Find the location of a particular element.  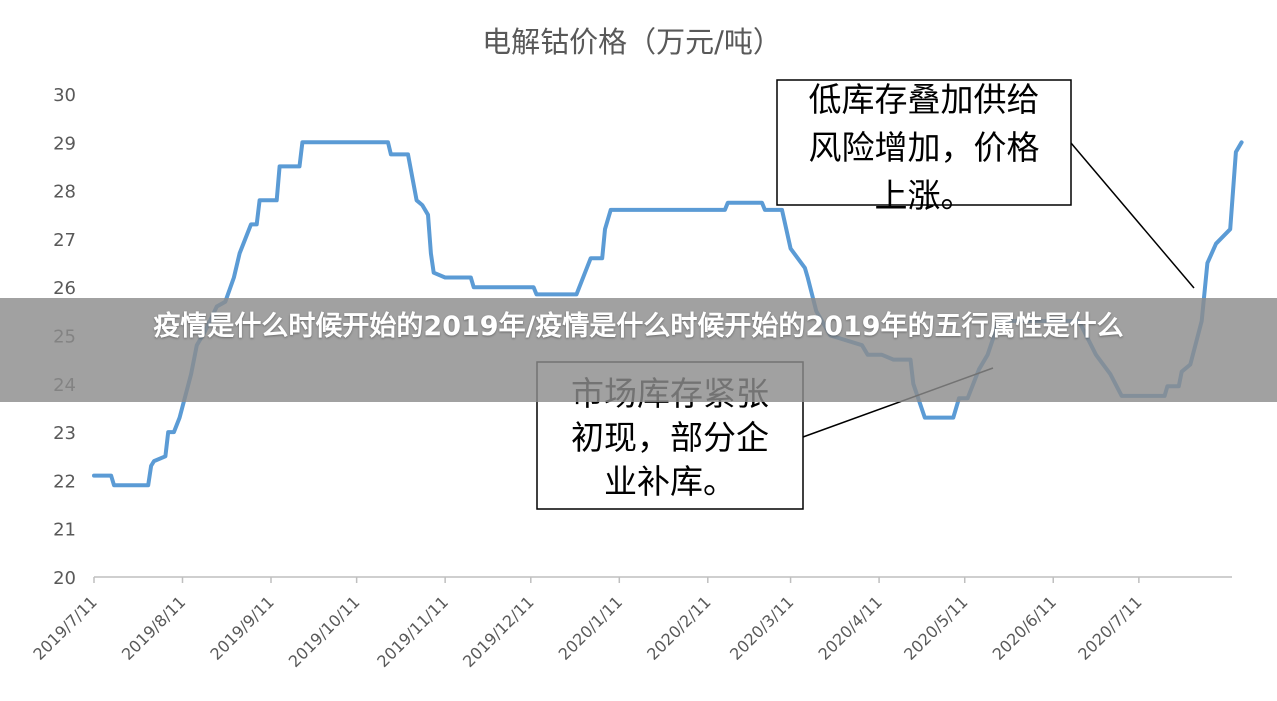

x-tick-label: 2020/5/11 is located at coordinates (935, 627).